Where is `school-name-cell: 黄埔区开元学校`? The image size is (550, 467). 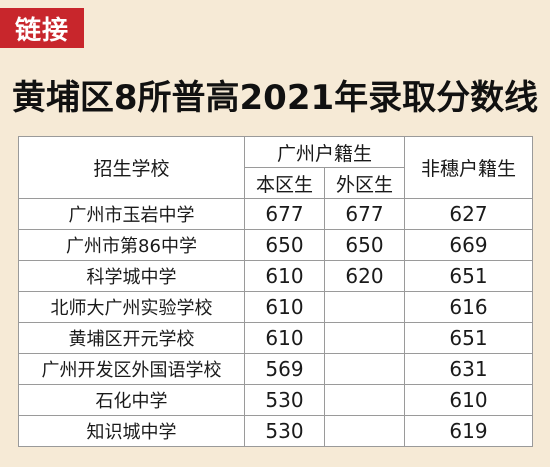
school-name-cell: 黄埔区开元学校 is located at coordinates (131, 338).